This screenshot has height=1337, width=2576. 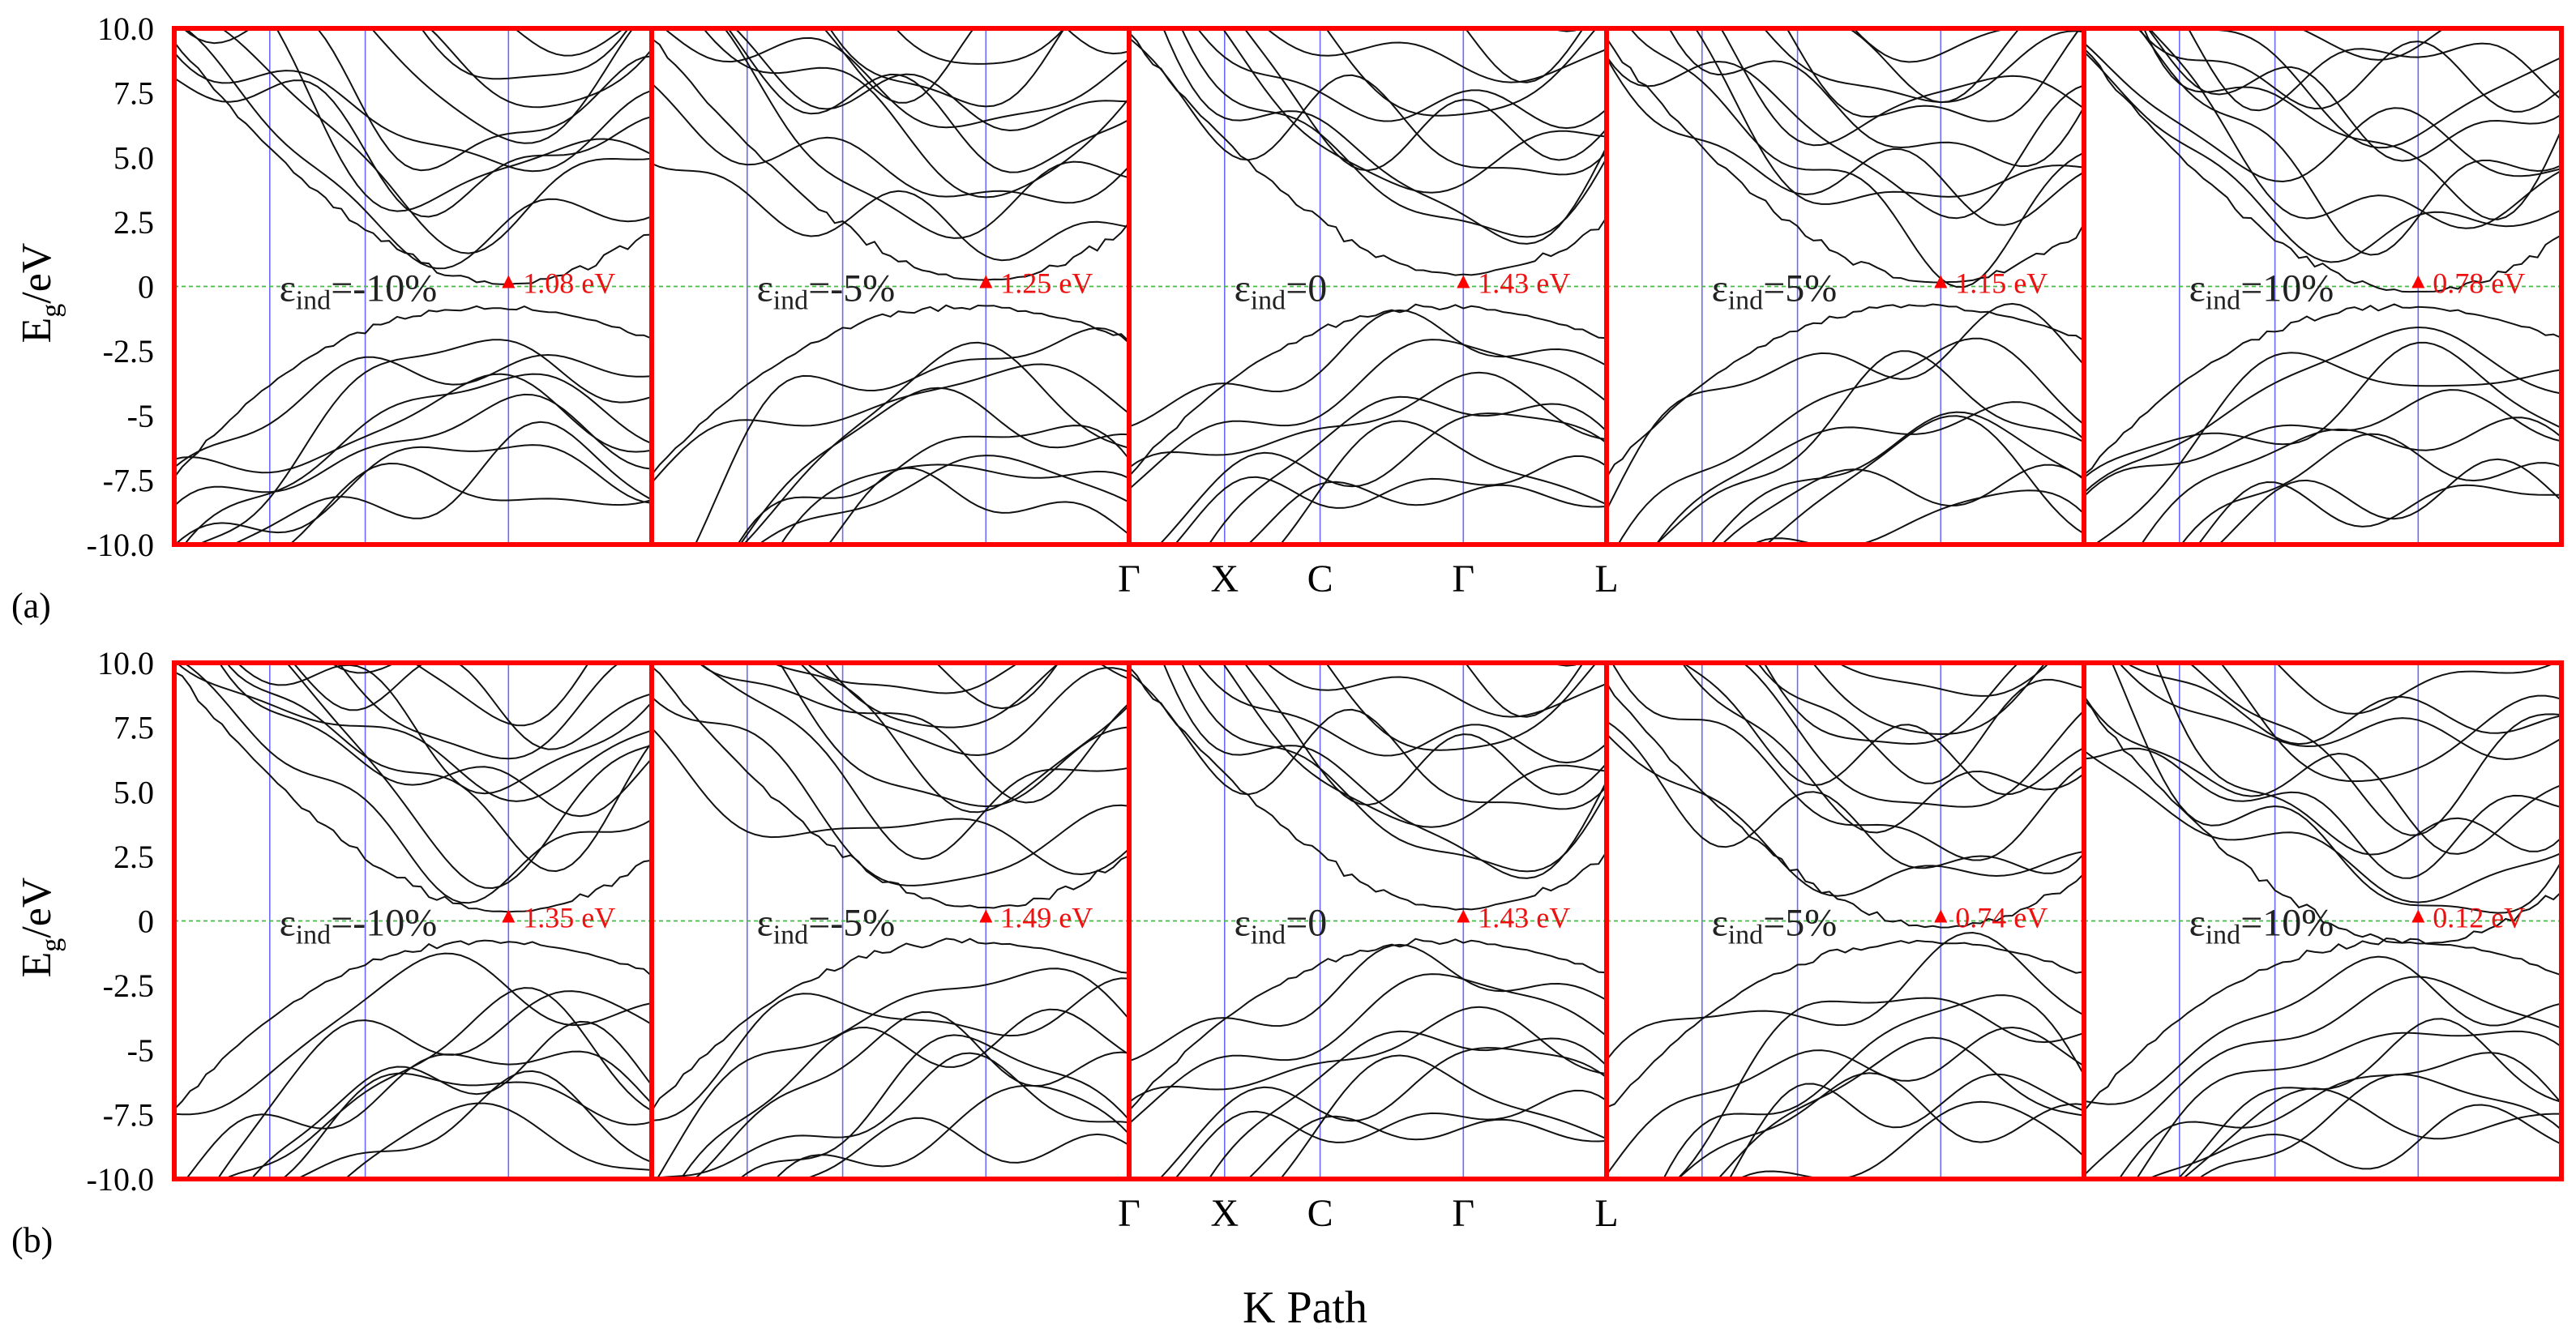 What do you see at coordinates (890, 920) in the screenshot?
I see `subplot: εind=-5% 1.49 eV` at bounding box center [890, 920].